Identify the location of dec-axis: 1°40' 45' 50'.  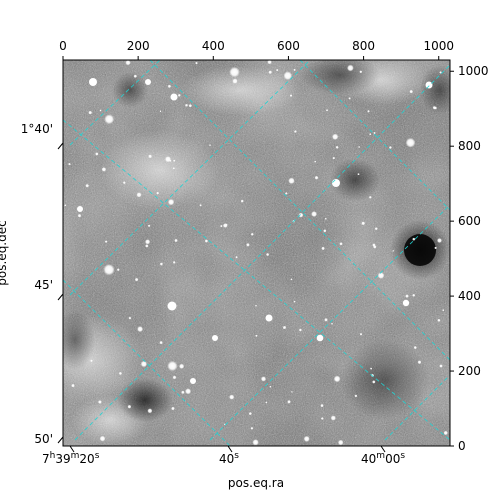
(42, 284).